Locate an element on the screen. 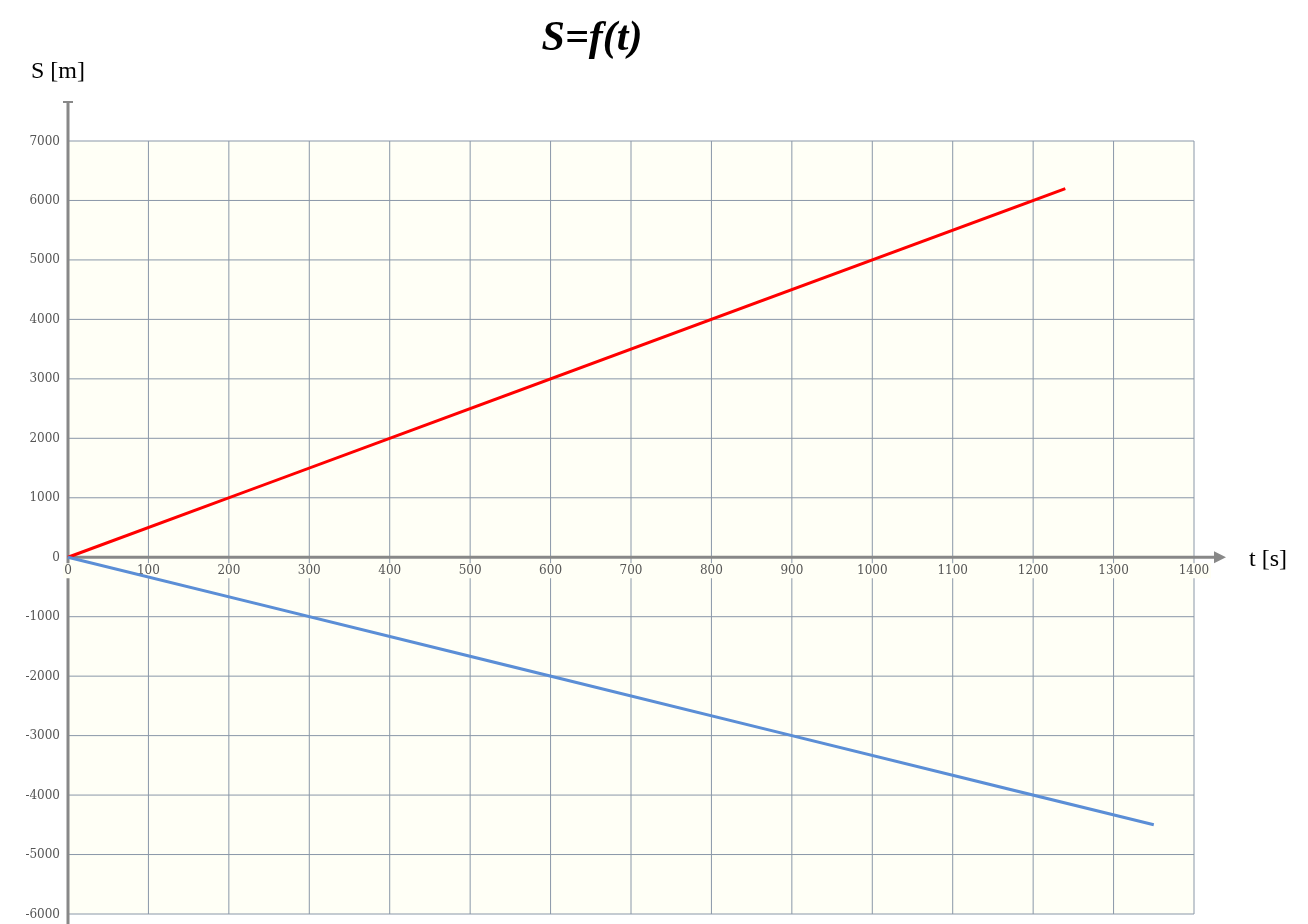  y-tick-label: -3000 is located at coordinates (42, 735).